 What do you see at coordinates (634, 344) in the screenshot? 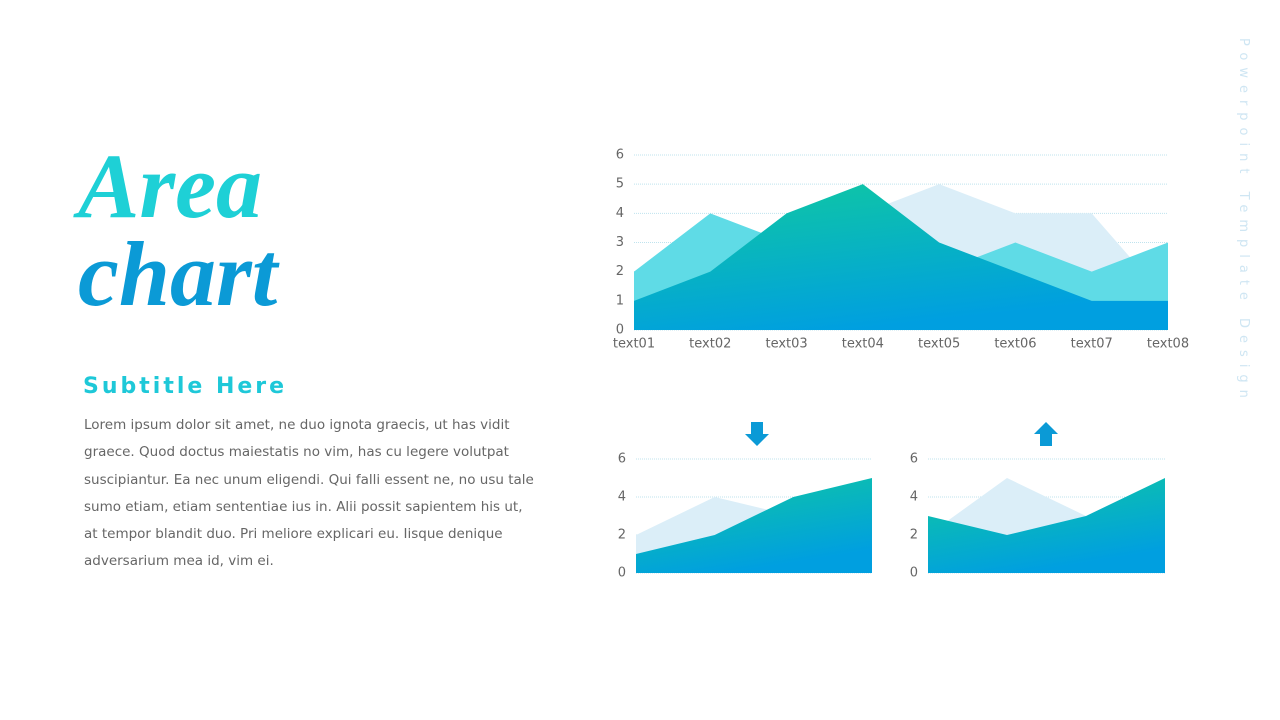
I see `x-tick-label: text01` at bounding box center [634, 344].